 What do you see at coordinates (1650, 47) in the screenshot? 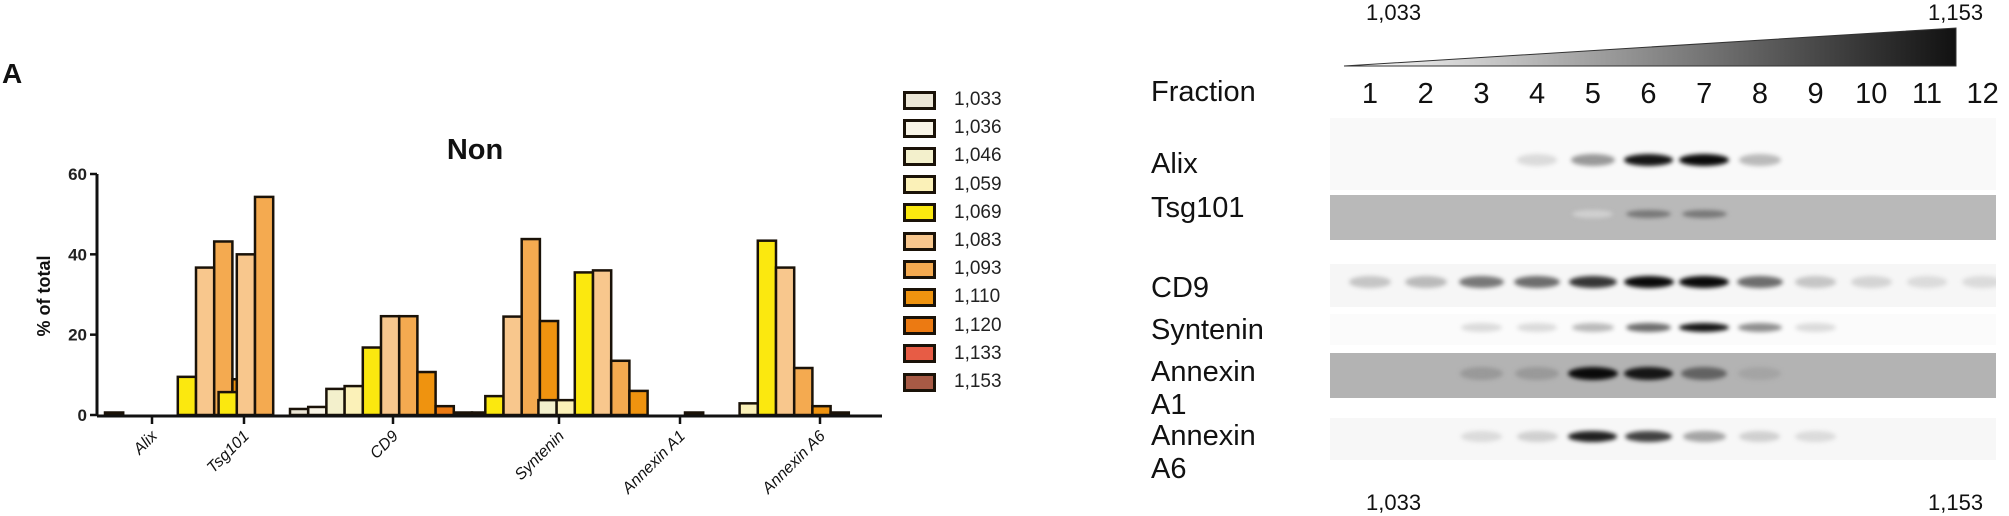
I see `density-gradient-wedge` at bounding box center [1650, 47].